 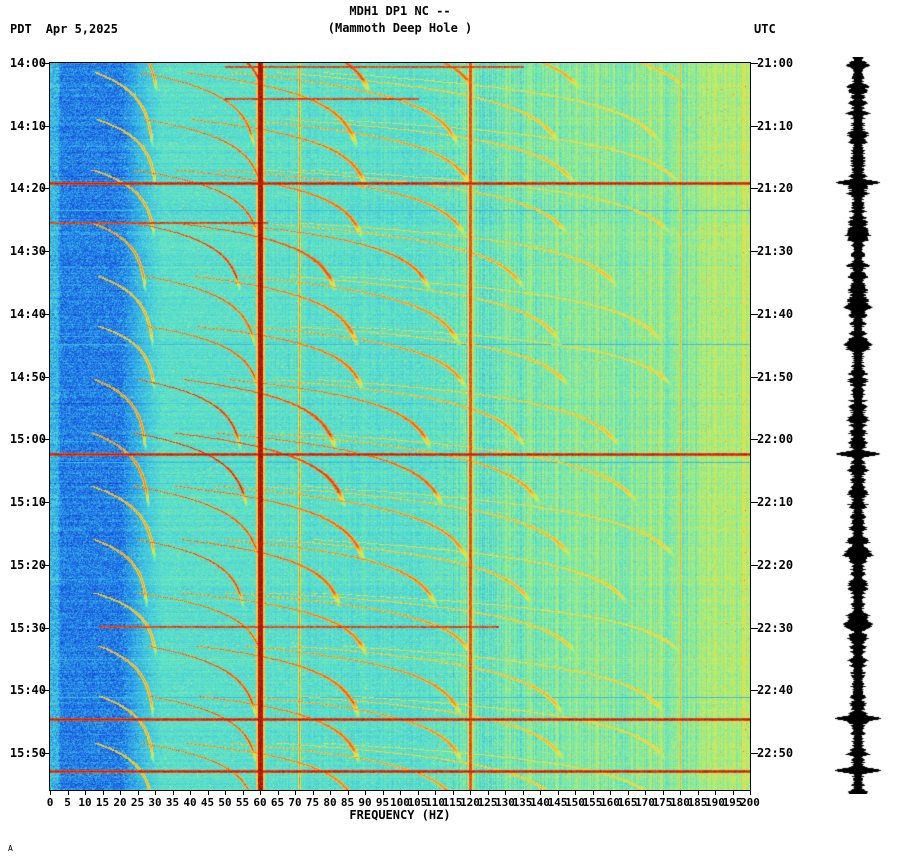 What do you see at coordinates (10, 848) in the screenshot?
I see `footer-mark: A` at bounding box center [10, 848].